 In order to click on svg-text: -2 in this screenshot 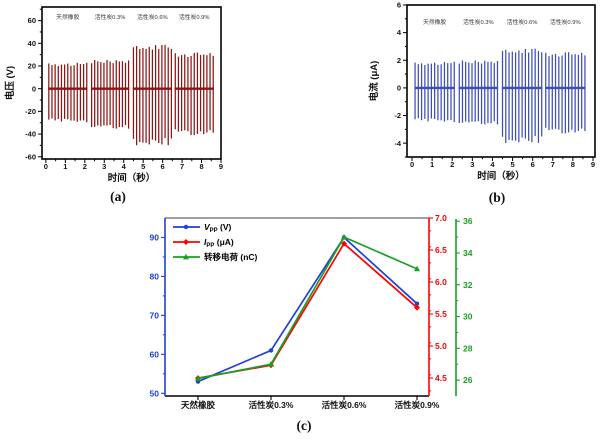, I will do `click(397, 115)`.